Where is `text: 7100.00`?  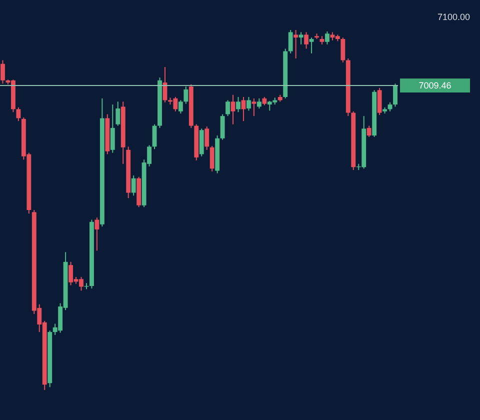
text: 7100.00 is located at coordinates (453, 17).